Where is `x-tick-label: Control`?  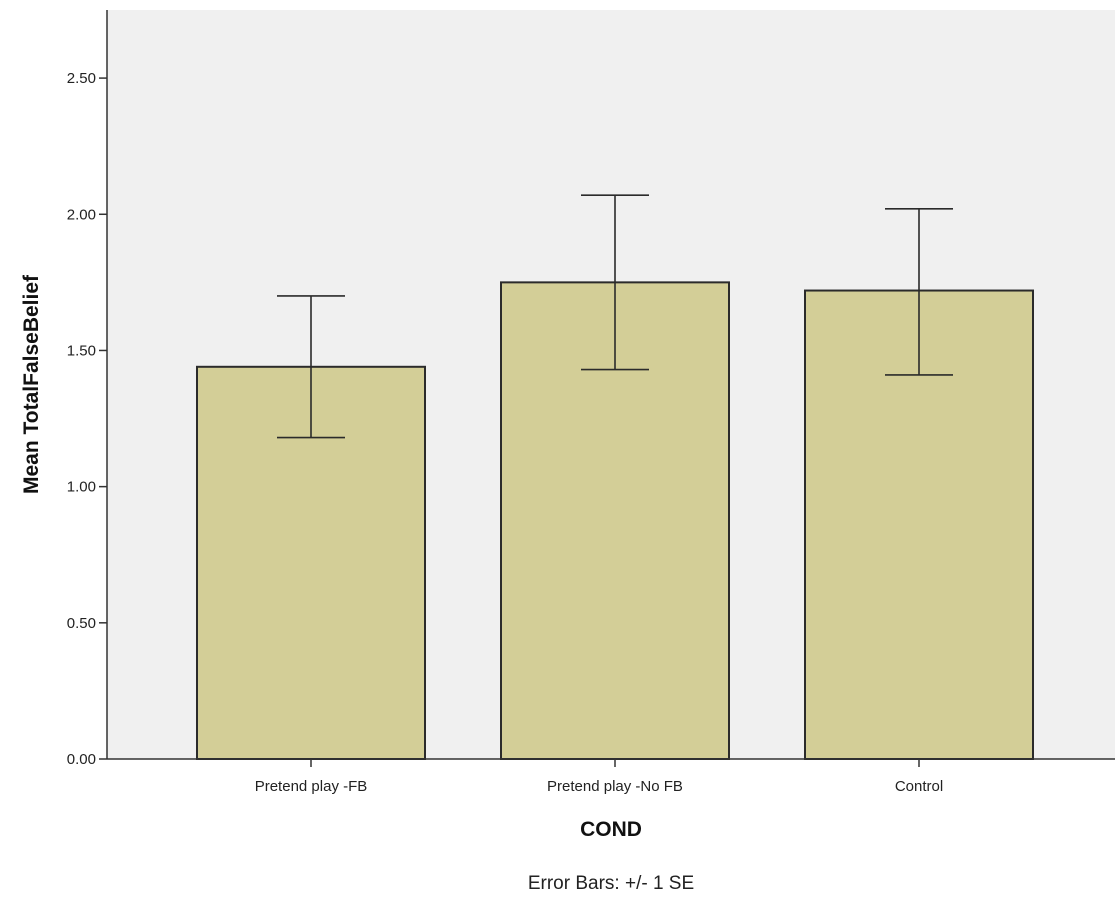
x-tick-label: Control is located at coordinates (919, 786).